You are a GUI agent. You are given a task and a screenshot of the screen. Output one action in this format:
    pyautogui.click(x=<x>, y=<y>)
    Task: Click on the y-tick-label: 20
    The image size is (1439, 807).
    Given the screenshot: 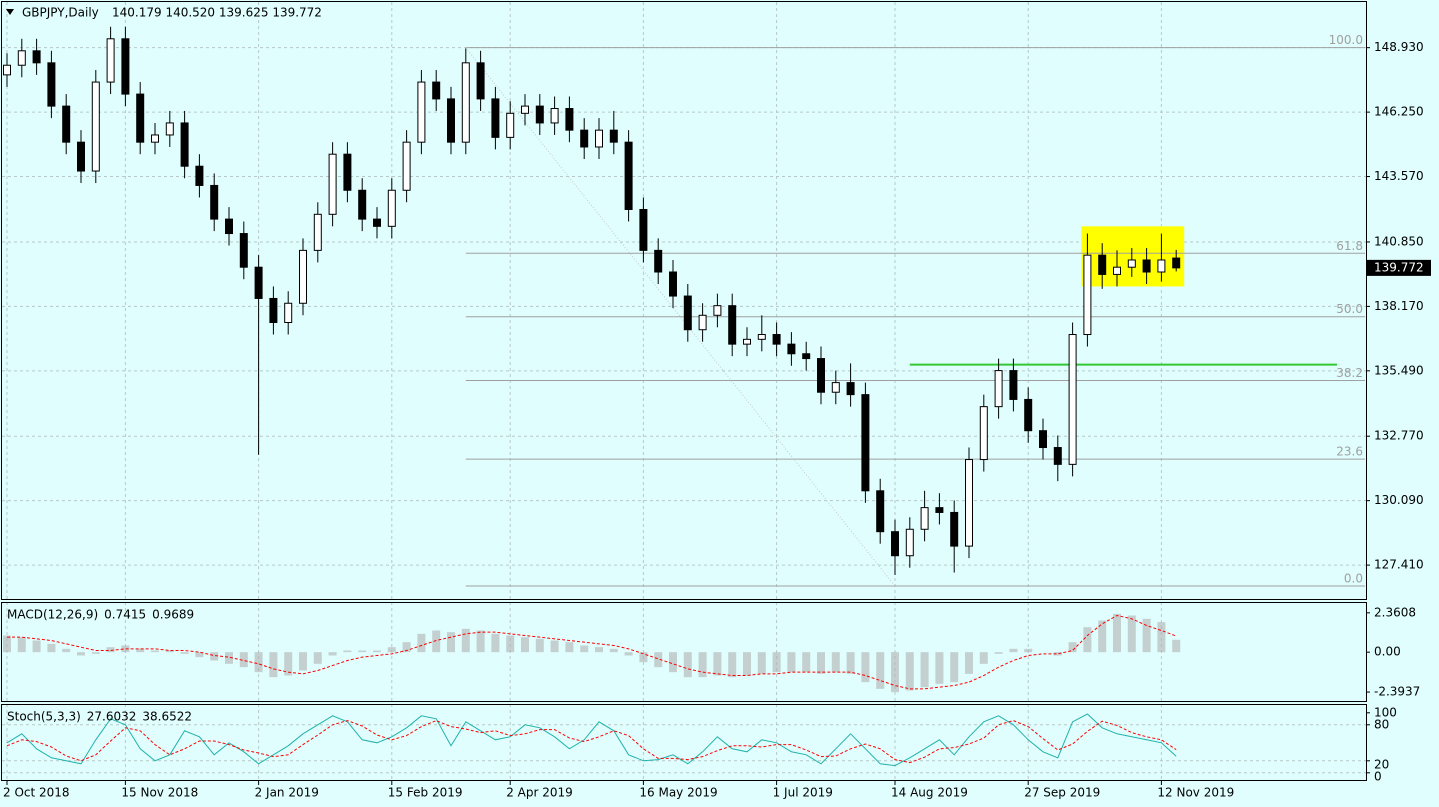 What is the action you would take?
    pyautogui.click(x=1381, y=764)
    